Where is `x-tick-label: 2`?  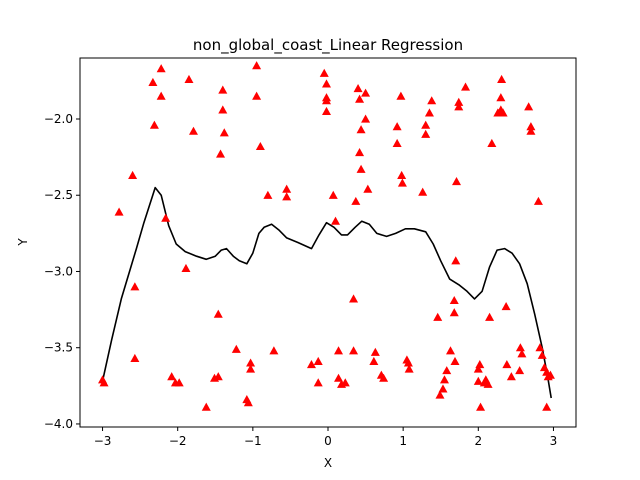 x-tick-label: 2 is located at coordinates (478, 441).